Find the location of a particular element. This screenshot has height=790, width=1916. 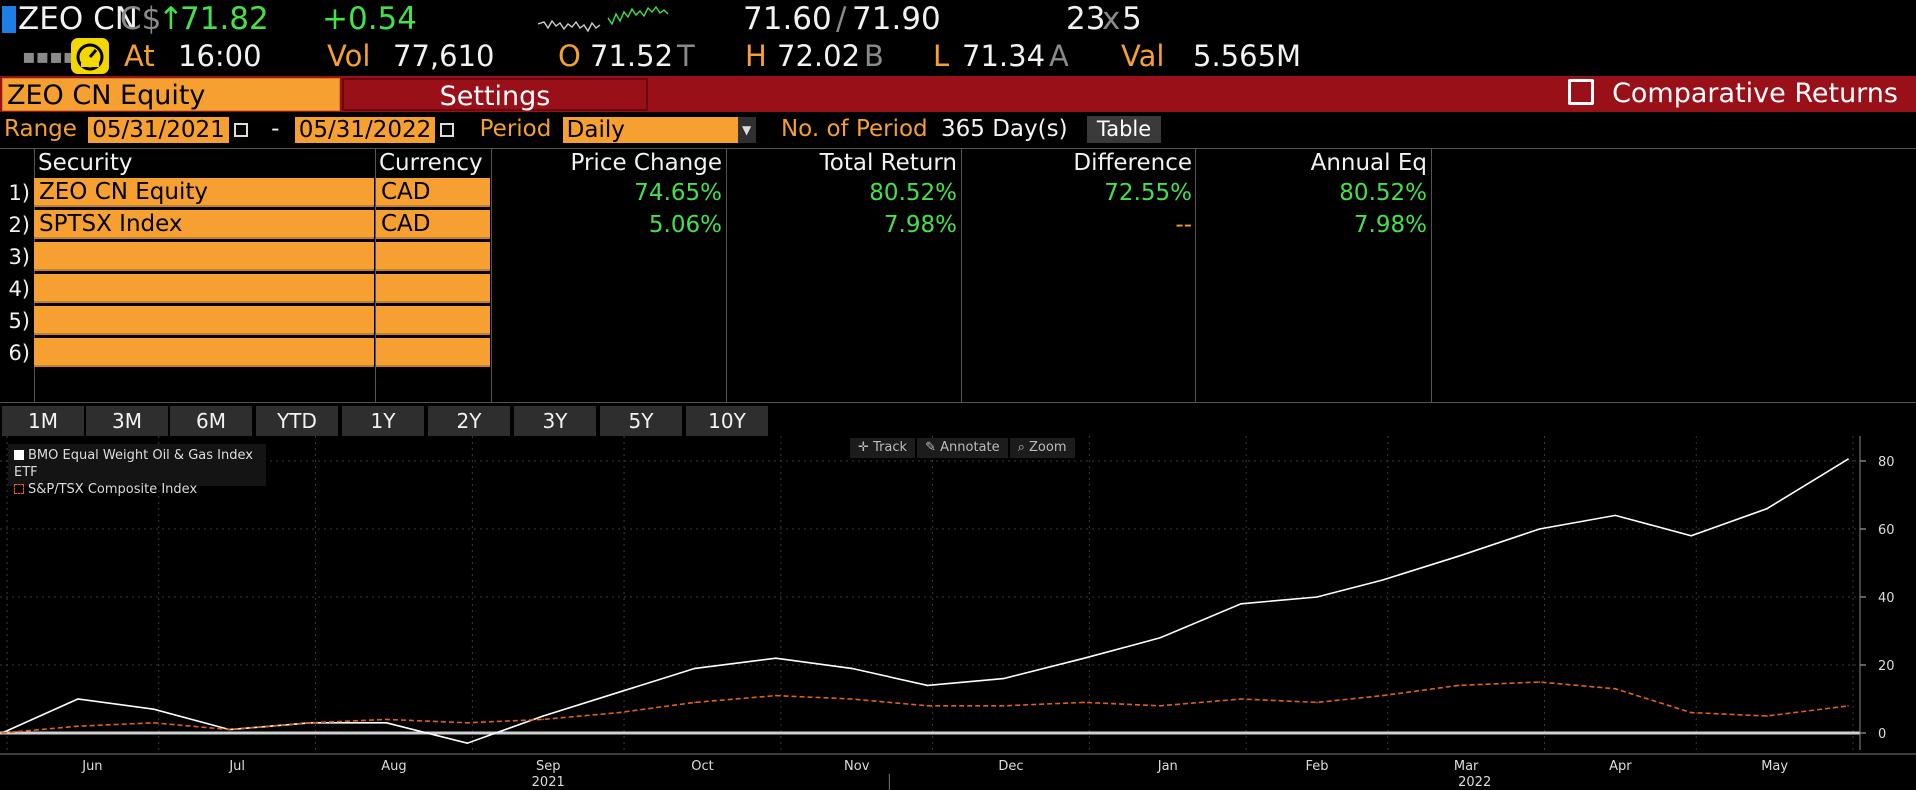

period-button-5y: 5Y is located at coordinates (641, 421).